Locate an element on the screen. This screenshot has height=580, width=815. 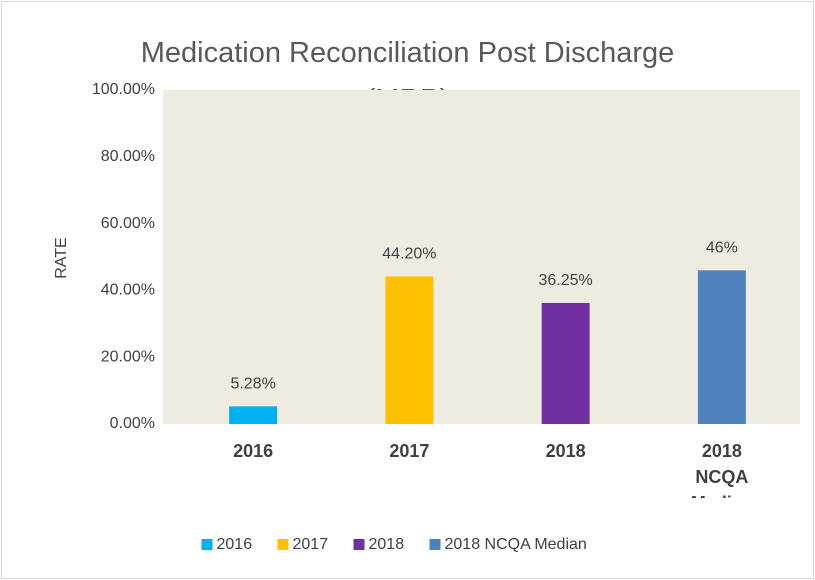
legend-label: 2018 is located at coordinates (387, 544).